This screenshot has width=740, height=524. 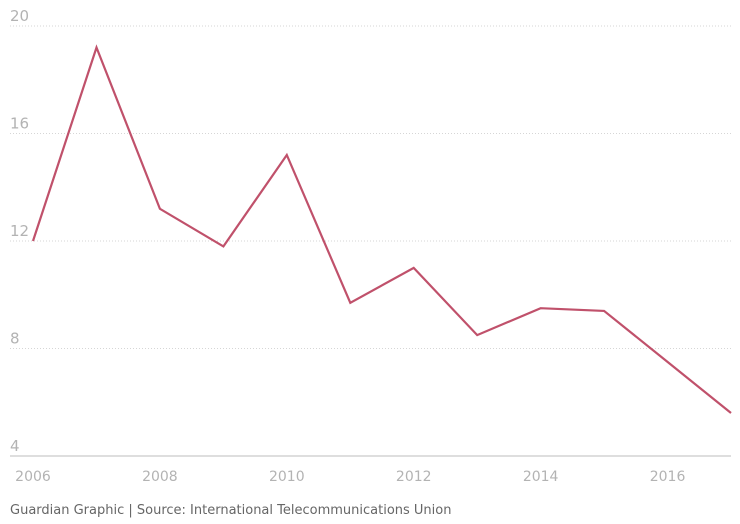 I want to click on y-tick-label-12: 12, so click(x=19, y=231).